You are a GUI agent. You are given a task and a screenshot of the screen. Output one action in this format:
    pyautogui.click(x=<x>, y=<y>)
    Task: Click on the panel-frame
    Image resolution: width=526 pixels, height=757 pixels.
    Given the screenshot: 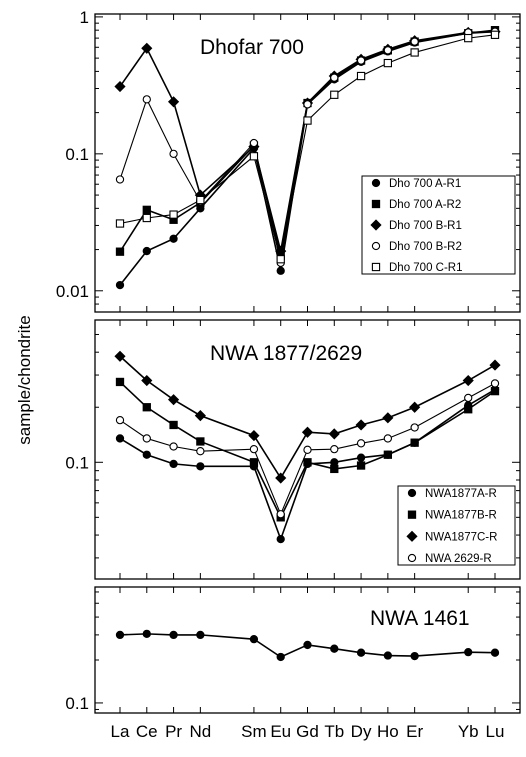 What is the action you would take?
    pyautogui.click(x=307, y=650)
    